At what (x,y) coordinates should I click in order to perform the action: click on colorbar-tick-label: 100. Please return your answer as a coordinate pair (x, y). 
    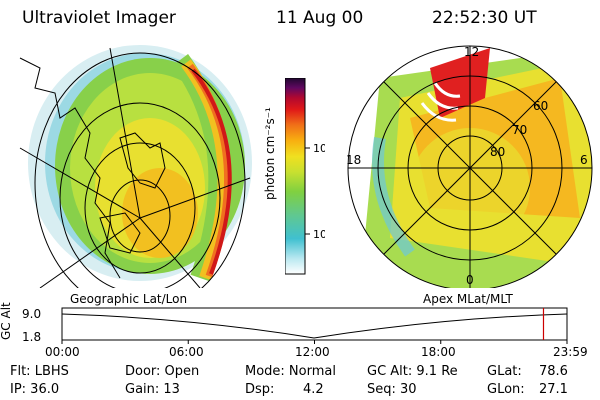
    Looking at the image, I should click on (319, 148).